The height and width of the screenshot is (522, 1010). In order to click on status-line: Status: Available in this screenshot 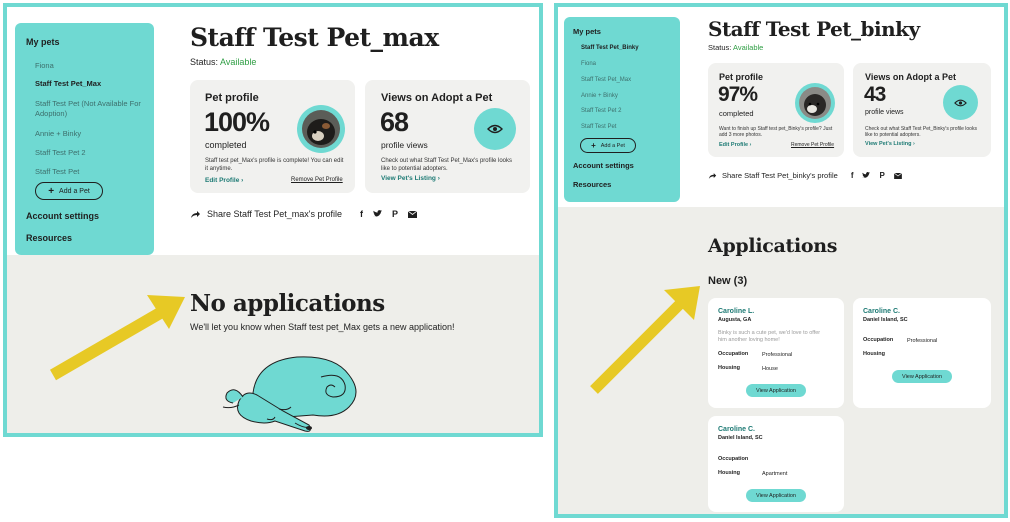, I will do `click(735, 47)`.